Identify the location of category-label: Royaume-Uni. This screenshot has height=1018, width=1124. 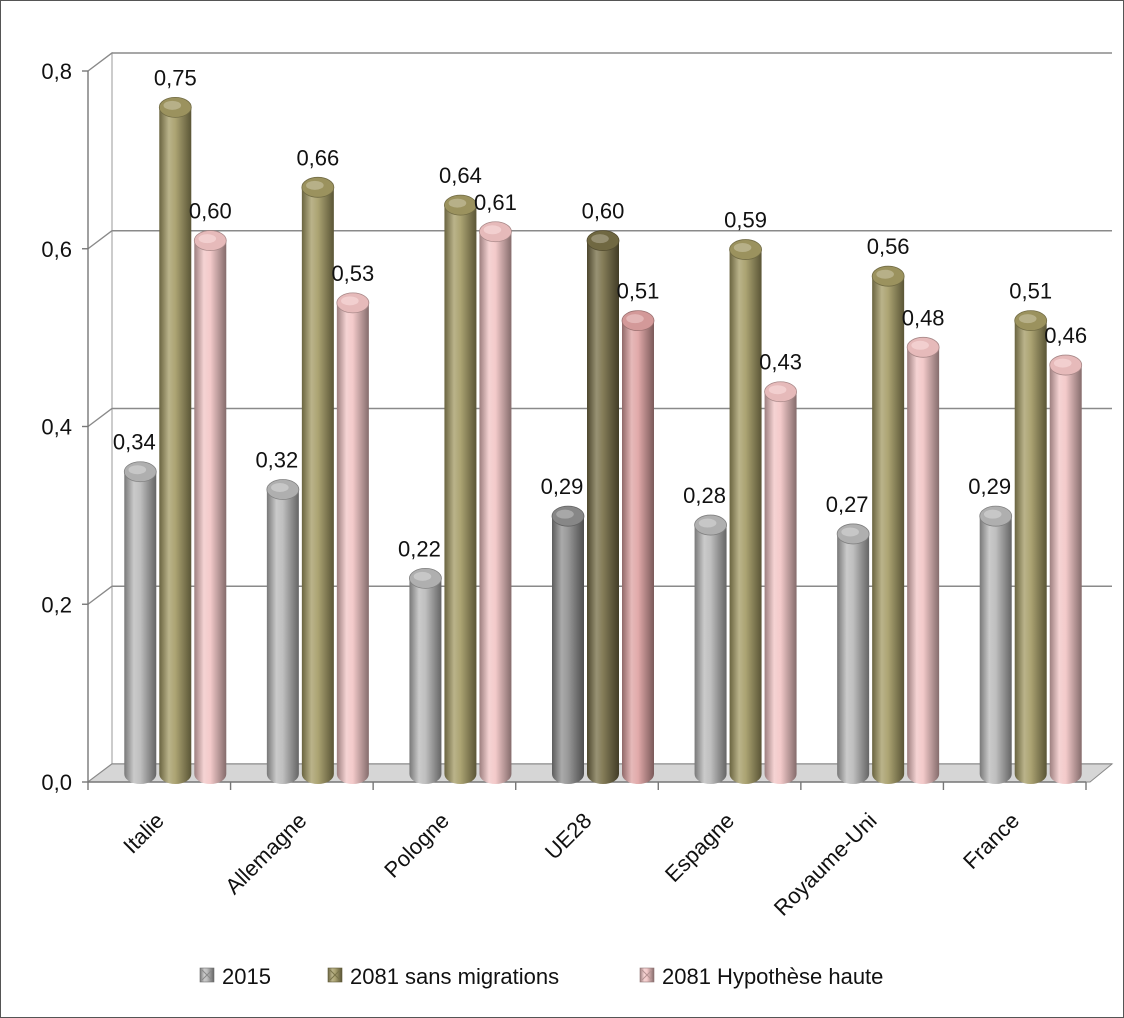
(825, 864).